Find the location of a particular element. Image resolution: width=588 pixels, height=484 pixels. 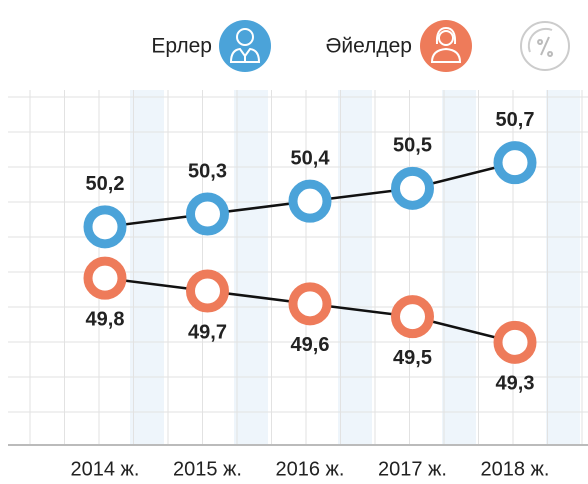

woman-icon is located at coordinates (446, 44).